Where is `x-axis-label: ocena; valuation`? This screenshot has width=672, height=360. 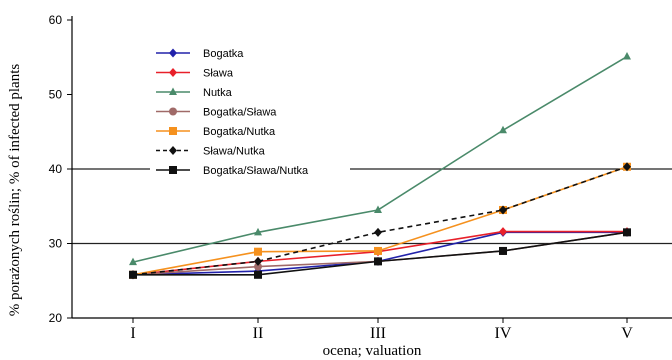 x-axis-label: ocena; valuation is located at coordinates (372, 351).